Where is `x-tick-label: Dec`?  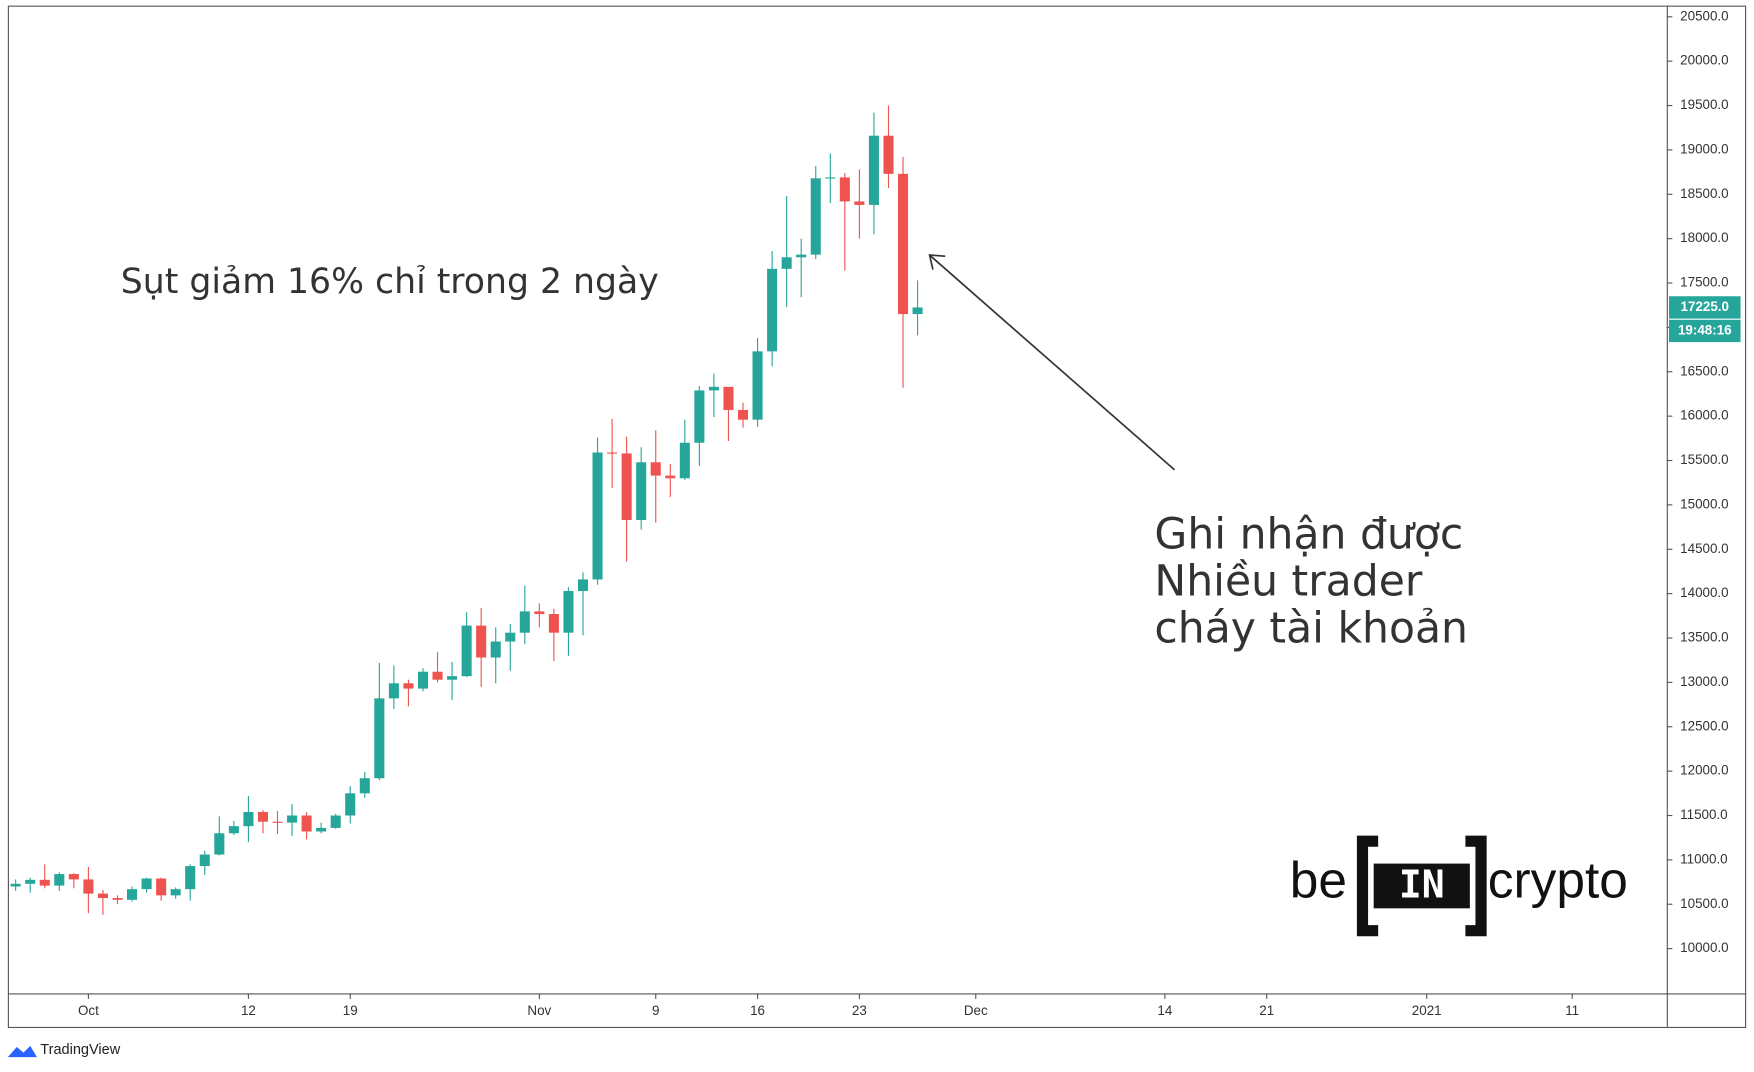 x-tick-label: Dec is located at coordinates (976, 1010).